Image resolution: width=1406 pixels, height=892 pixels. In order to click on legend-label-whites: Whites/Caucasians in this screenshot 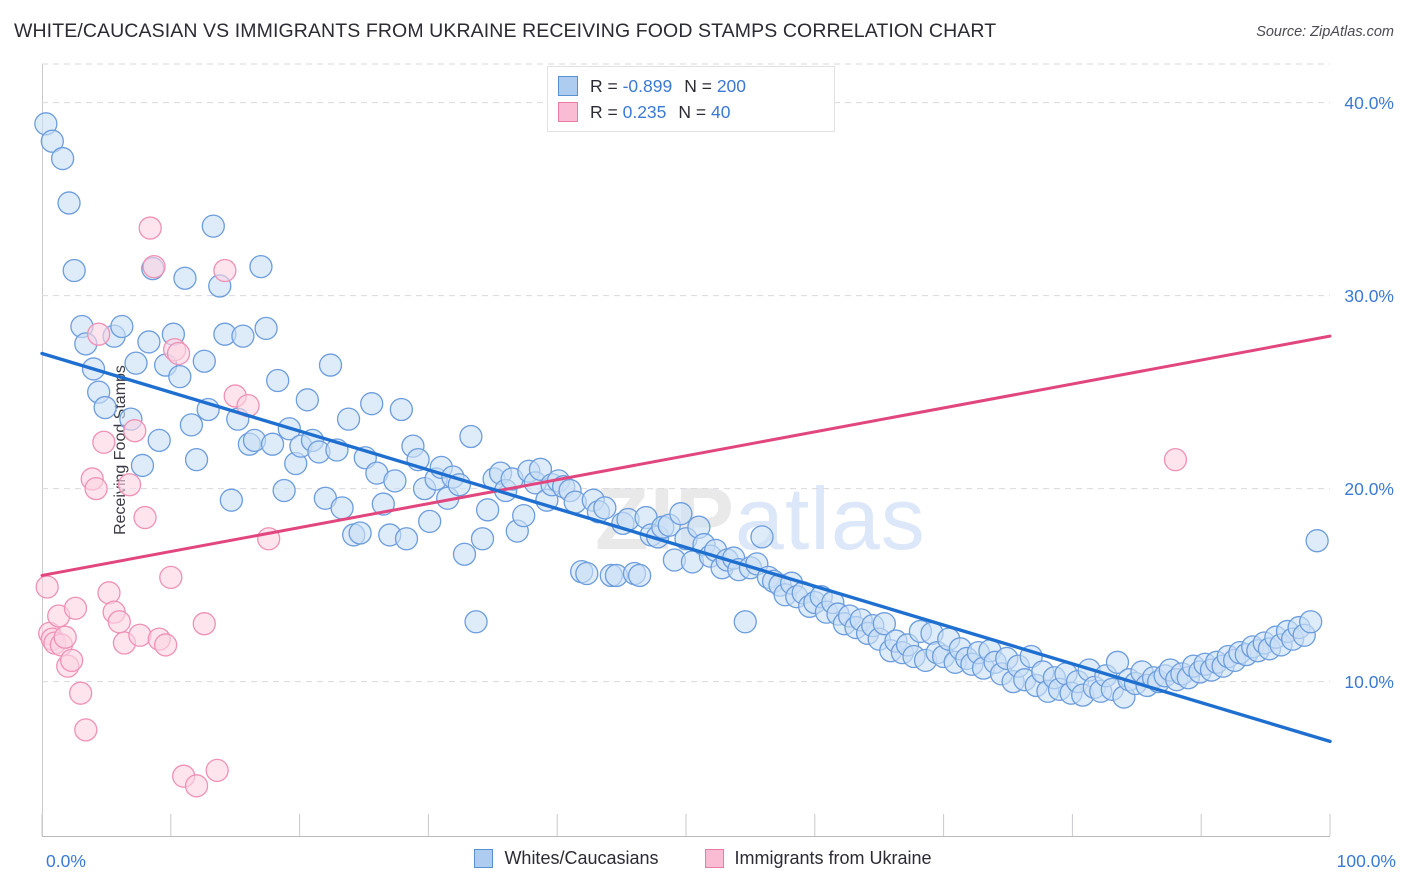, I will do `click(581, 858)`.